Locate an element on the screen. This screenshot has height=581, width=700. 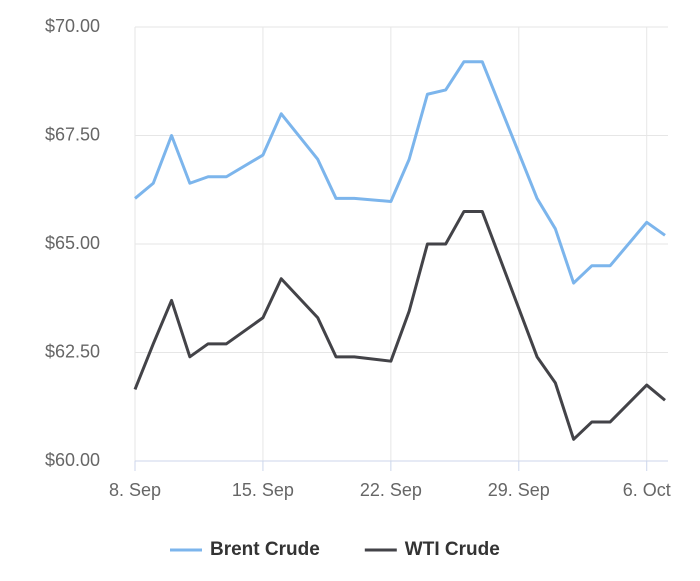
y-tick-label: $62.50 is located at coordinates (72, 351).